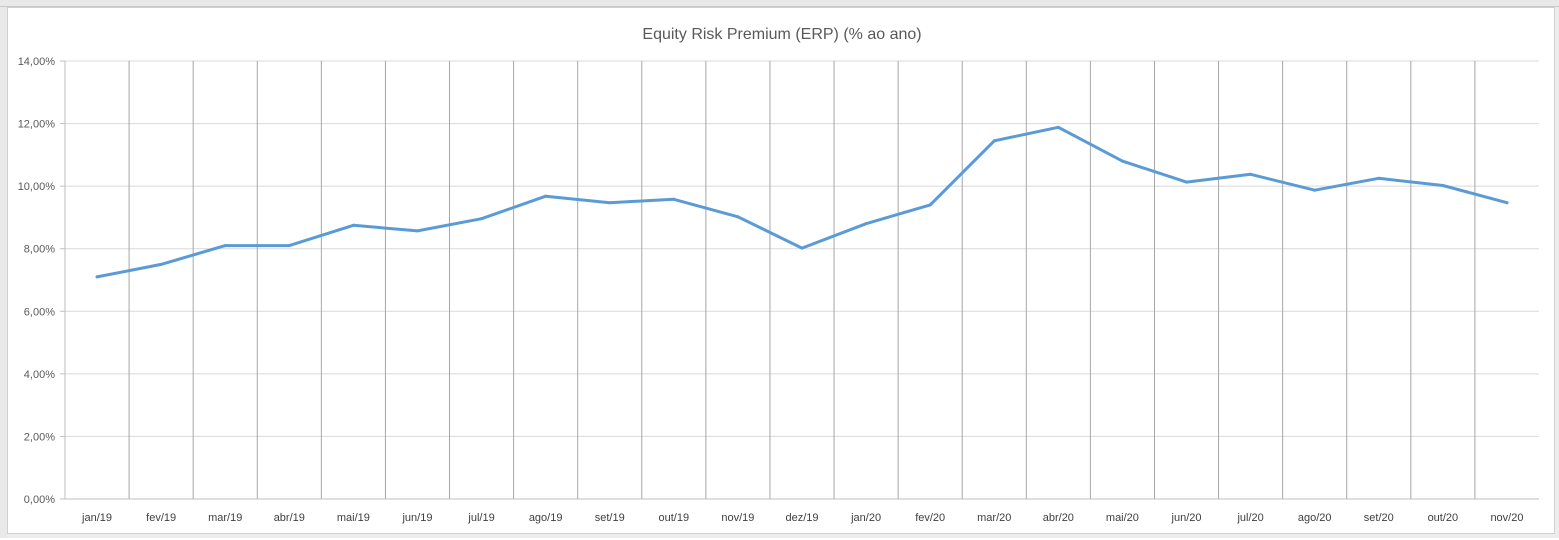  I want to click on x-tick-label-12: jan/20, so click(865, 518).